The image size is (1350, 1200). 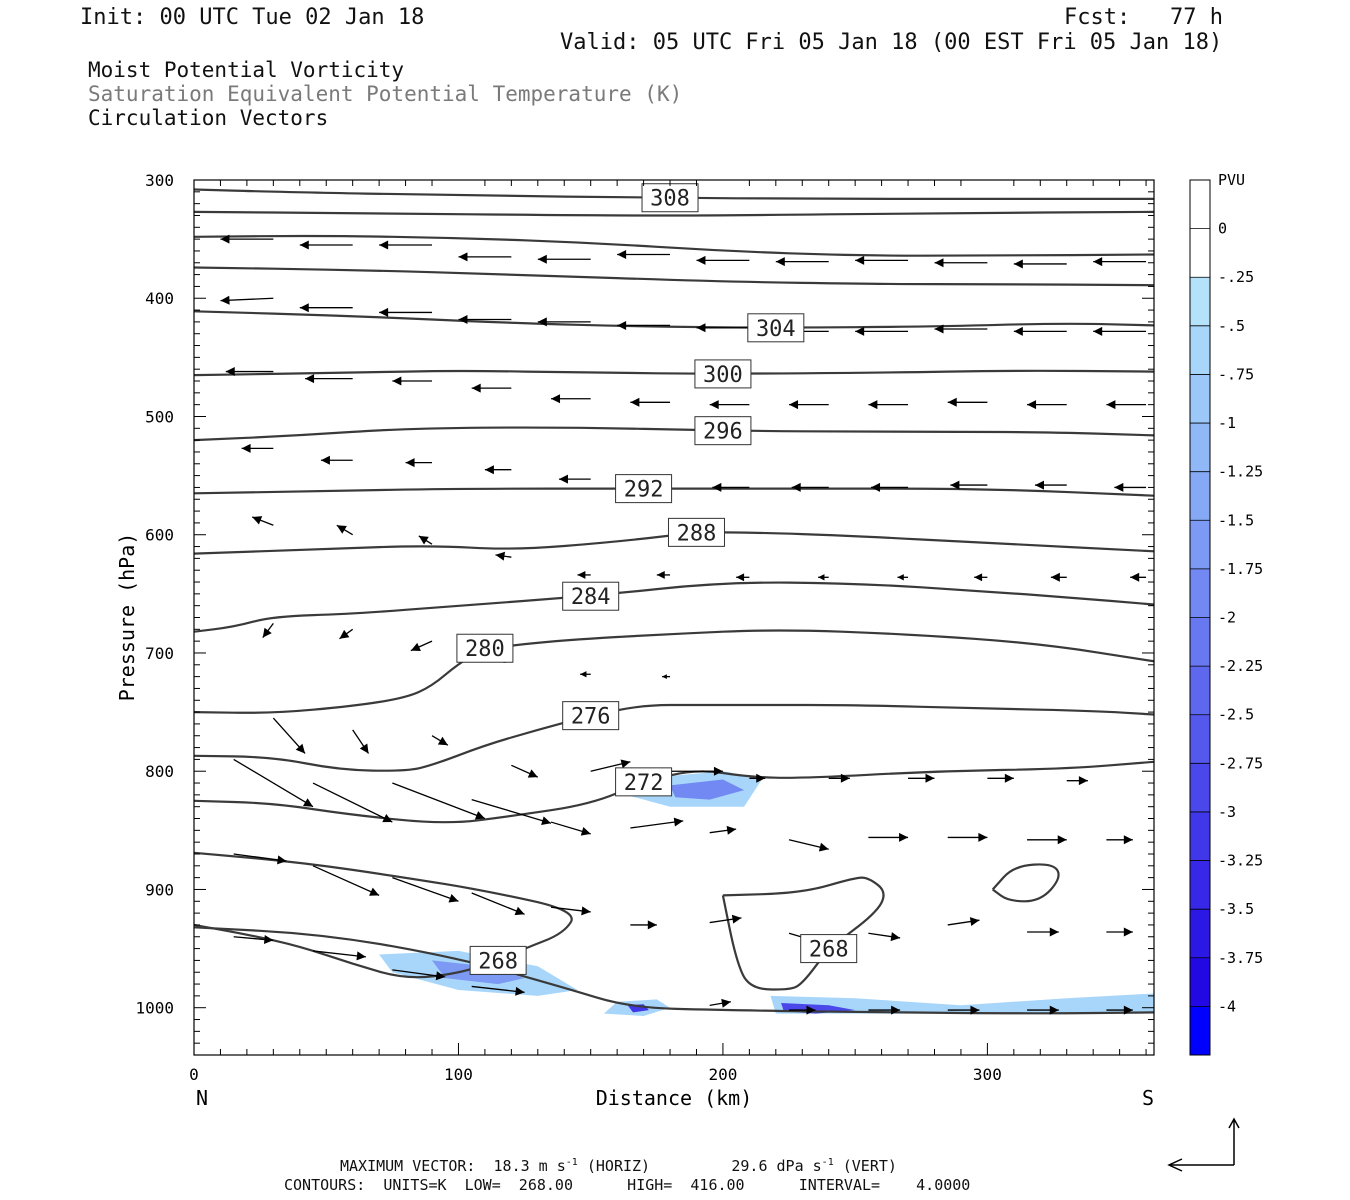 What do you see at coordinates (723, 431) in the screenshot?
I see `contour-label: 296` at bounding box center [723, 431].